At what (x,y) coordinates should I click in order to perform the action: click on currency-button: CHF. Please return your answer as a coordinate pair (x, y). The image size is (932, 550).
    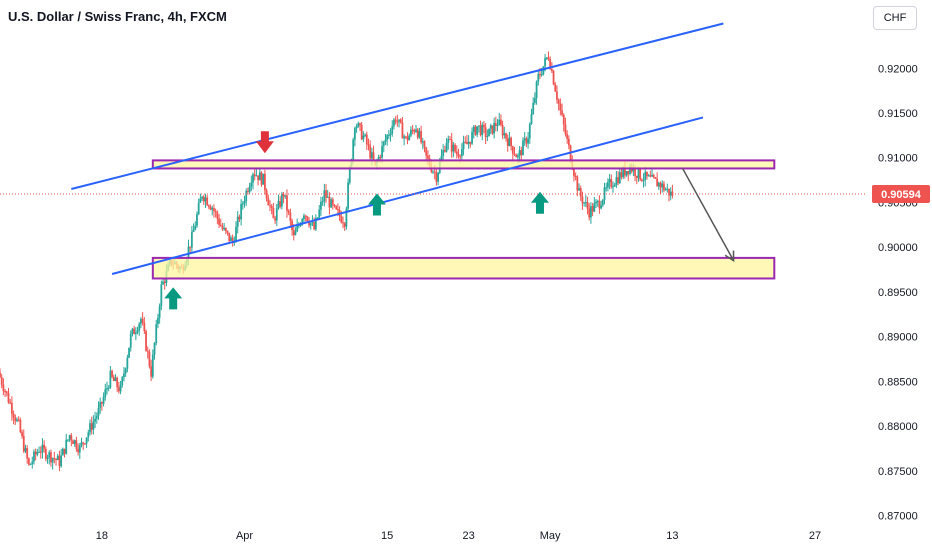
    Looking at the image, I should click on (895, 18).